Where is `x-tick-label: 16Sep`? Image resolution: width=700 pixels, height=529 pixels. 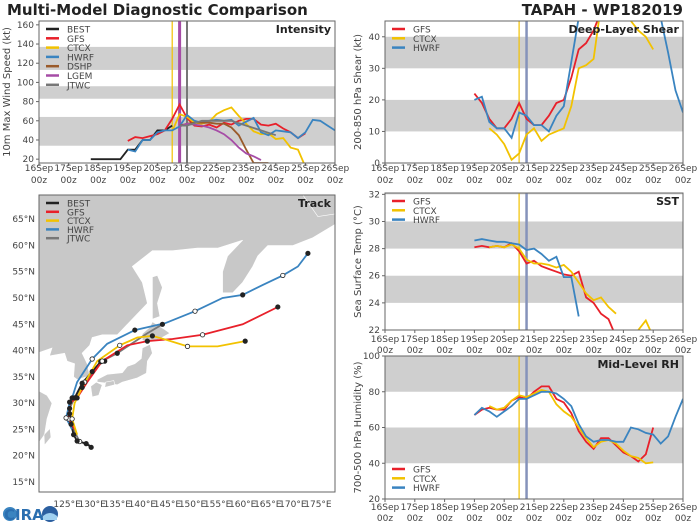
x-tick-label: 16Sep is located at coordinates (385, 340).